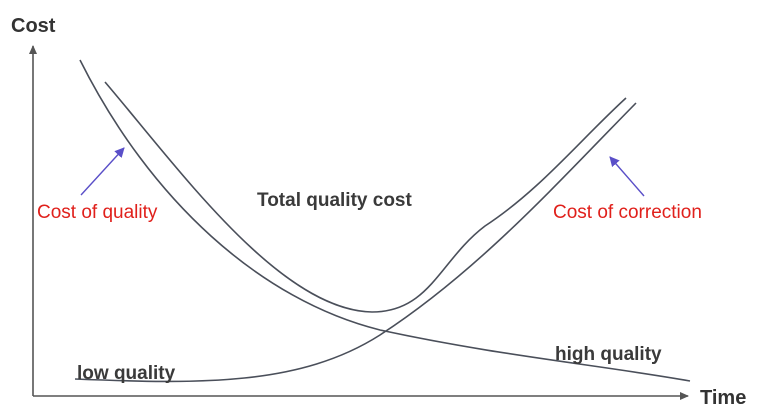 The width and height of the screenshot is (765, 412). Describe the element at coordinates (97, 212) in the screenshot. I see `cost-of-quality-label: Cost of quality` at that location.